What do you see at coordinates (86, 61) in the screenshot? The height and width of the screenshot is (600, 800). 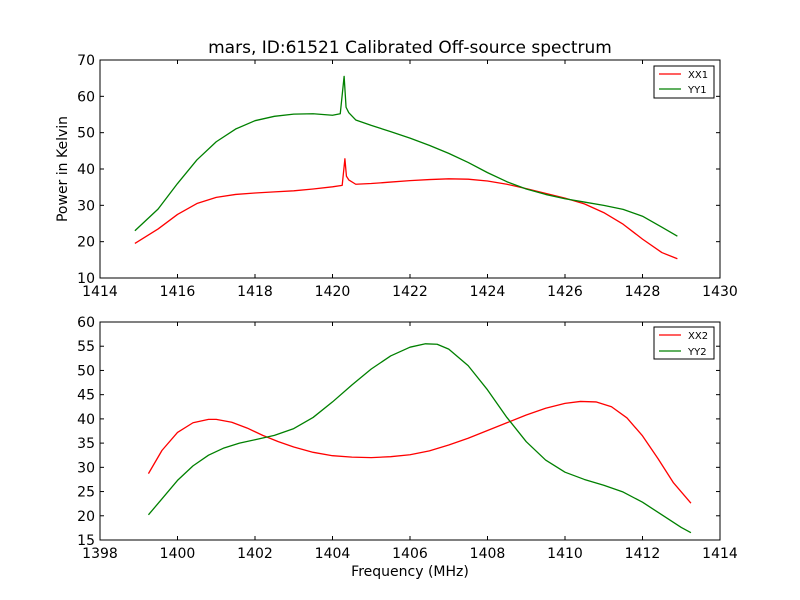 I see `y-tick-label: 70` at bounding box center [86, 61].